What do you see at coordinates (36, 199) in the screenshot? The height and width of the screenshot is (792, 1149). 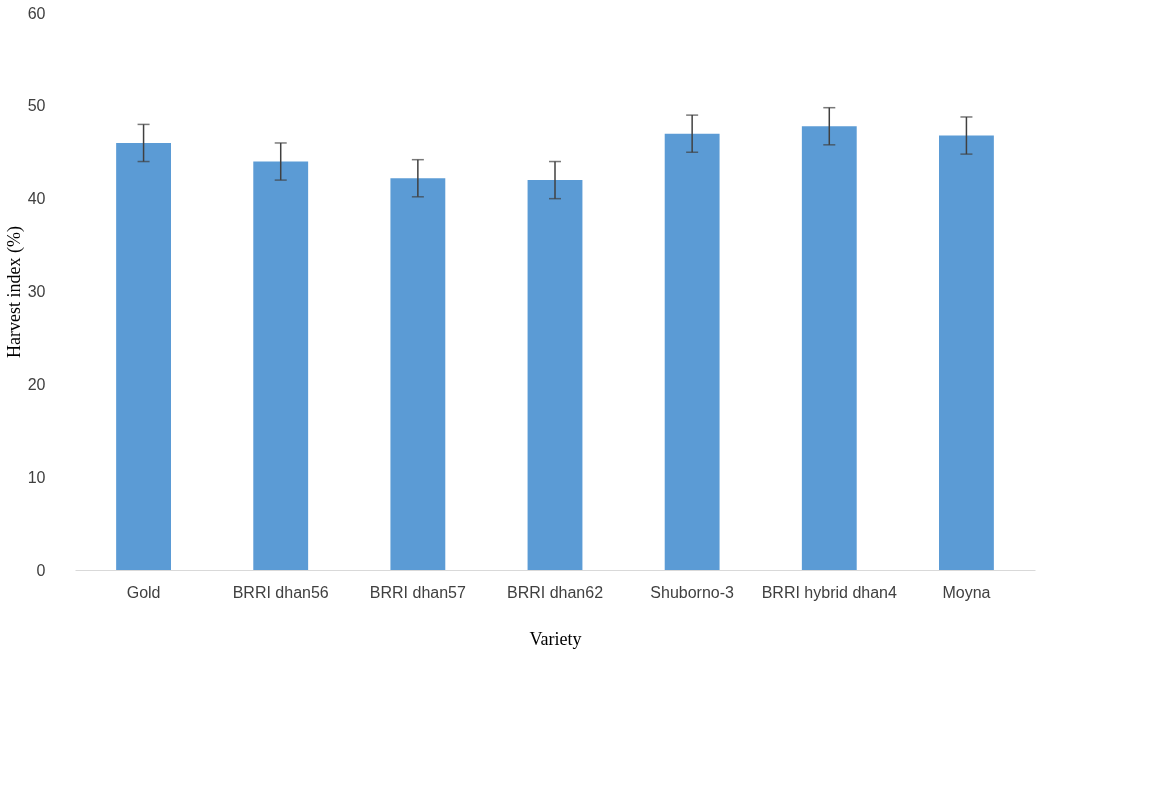 I see `y-tick-label: 40` at bounding box center [36, 199].